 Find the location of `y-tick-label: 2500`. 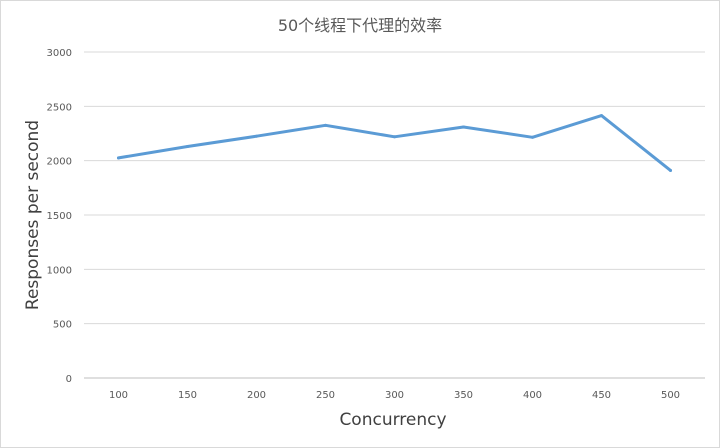

y-tick-label: 2500 is located at coordinates (59, 107).